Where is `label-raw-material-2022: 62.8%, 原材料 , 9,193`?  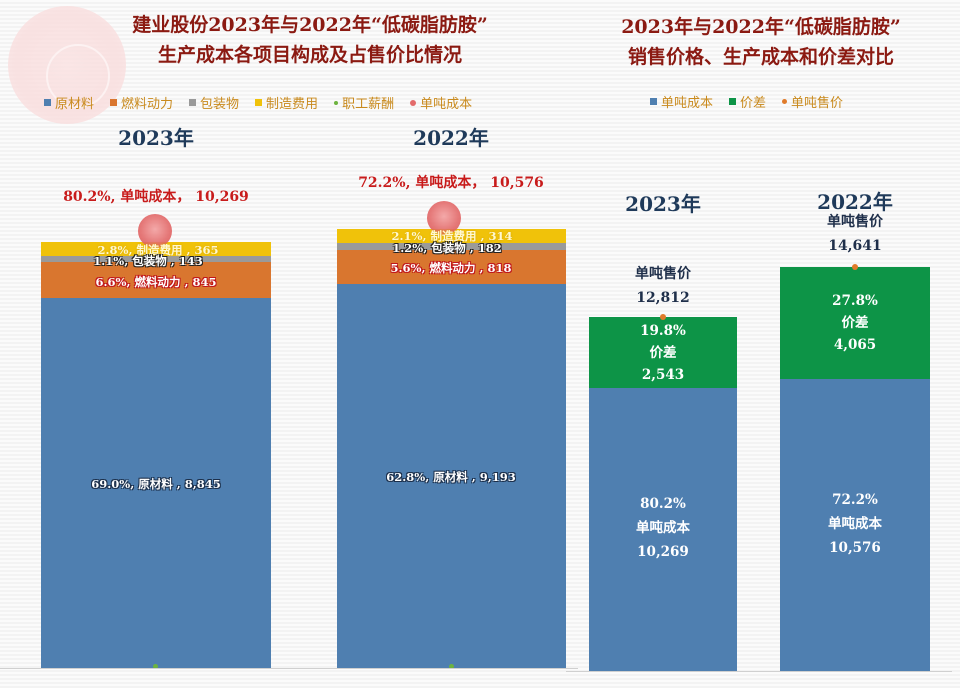 label-raw-material-2022: 62.8%, 原材料 , 9,193 is located at coordinates (451, 477).